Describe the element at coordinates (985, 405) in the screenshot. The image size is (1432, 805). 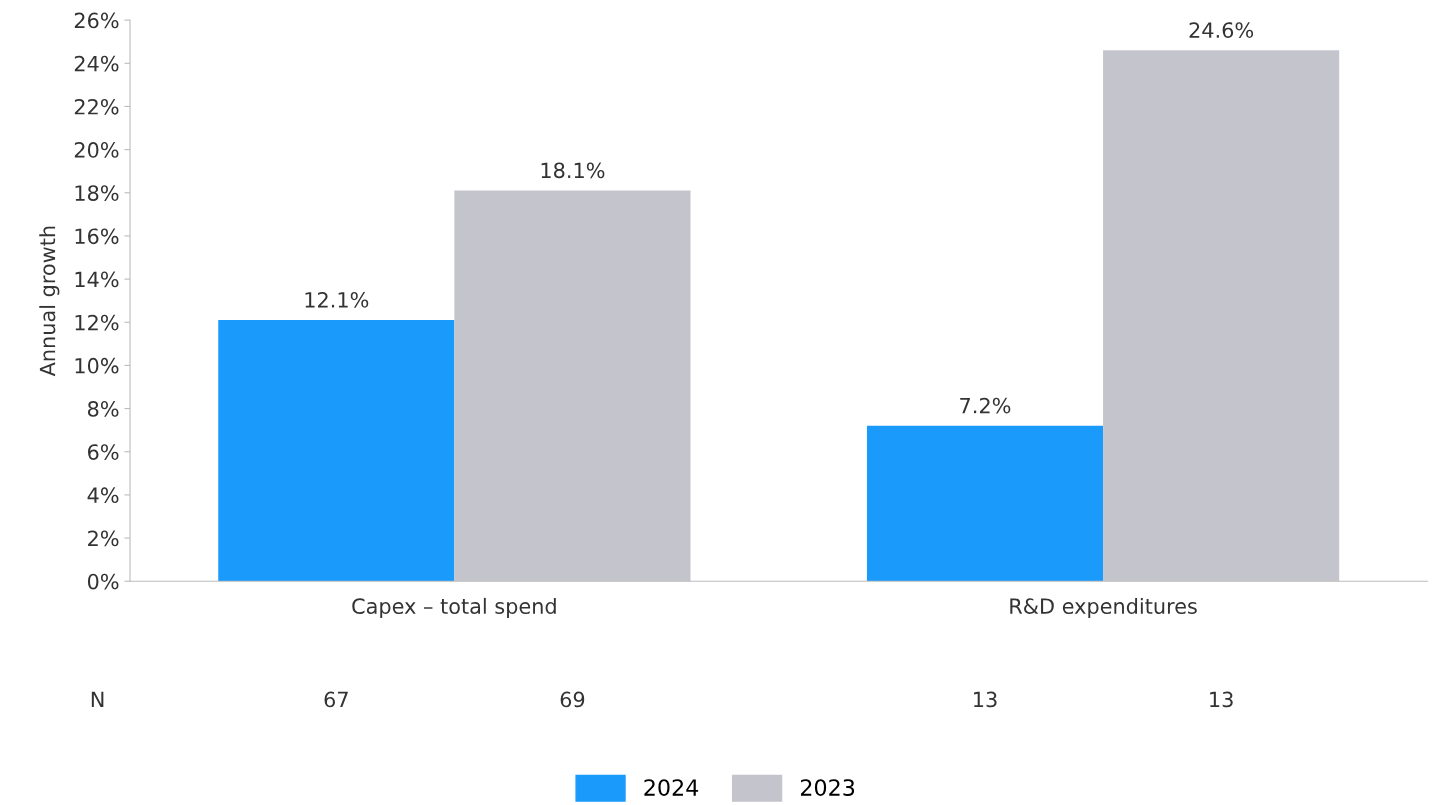
I see `data-label: 7.2%` at that location.